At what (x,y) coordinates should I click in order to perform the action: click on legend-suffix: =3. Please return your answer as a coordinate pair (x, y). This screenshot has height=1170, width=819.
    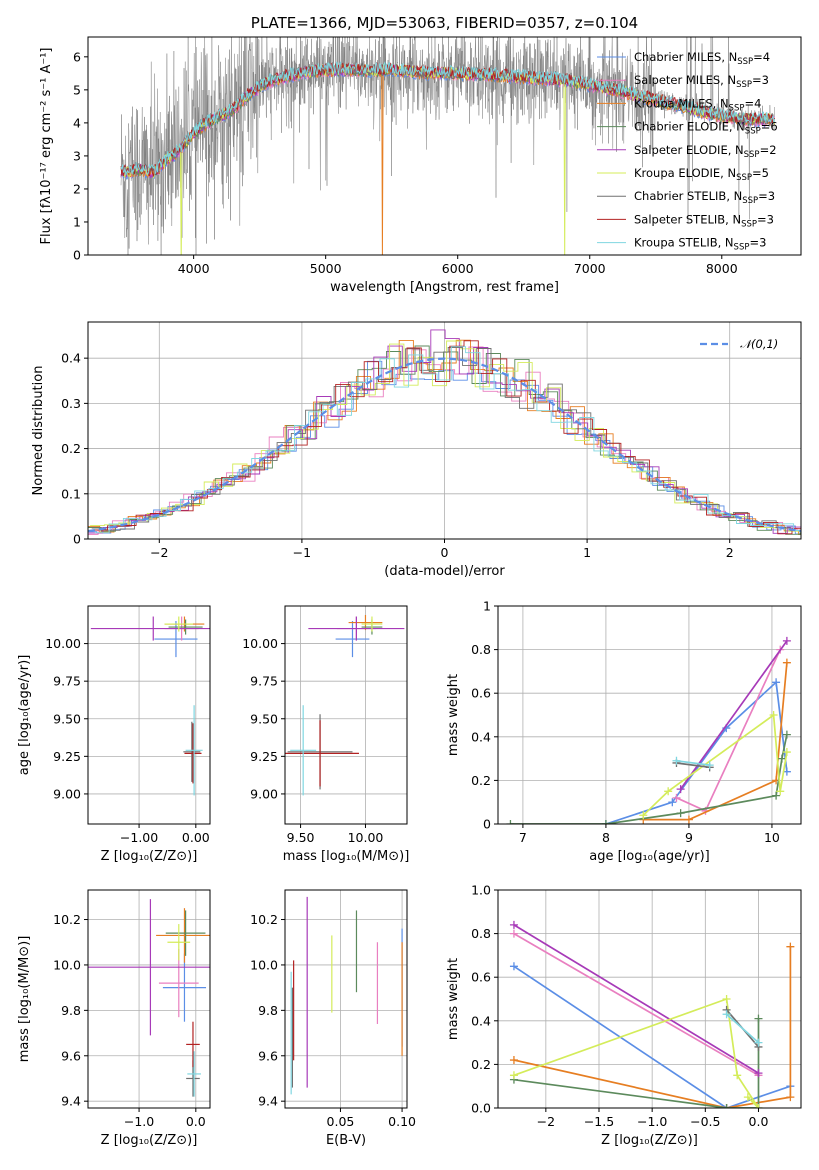
    Looking at the image, I should click on (765, 219).